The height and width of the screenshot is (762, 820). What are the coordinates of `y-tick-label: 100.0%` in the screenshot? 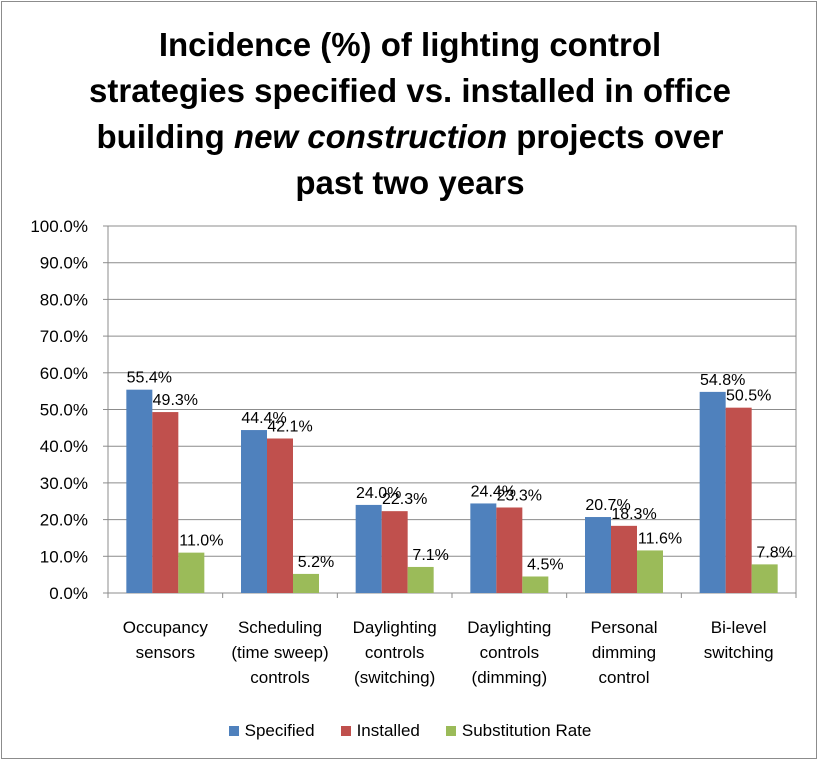 It's located at (59, 226).